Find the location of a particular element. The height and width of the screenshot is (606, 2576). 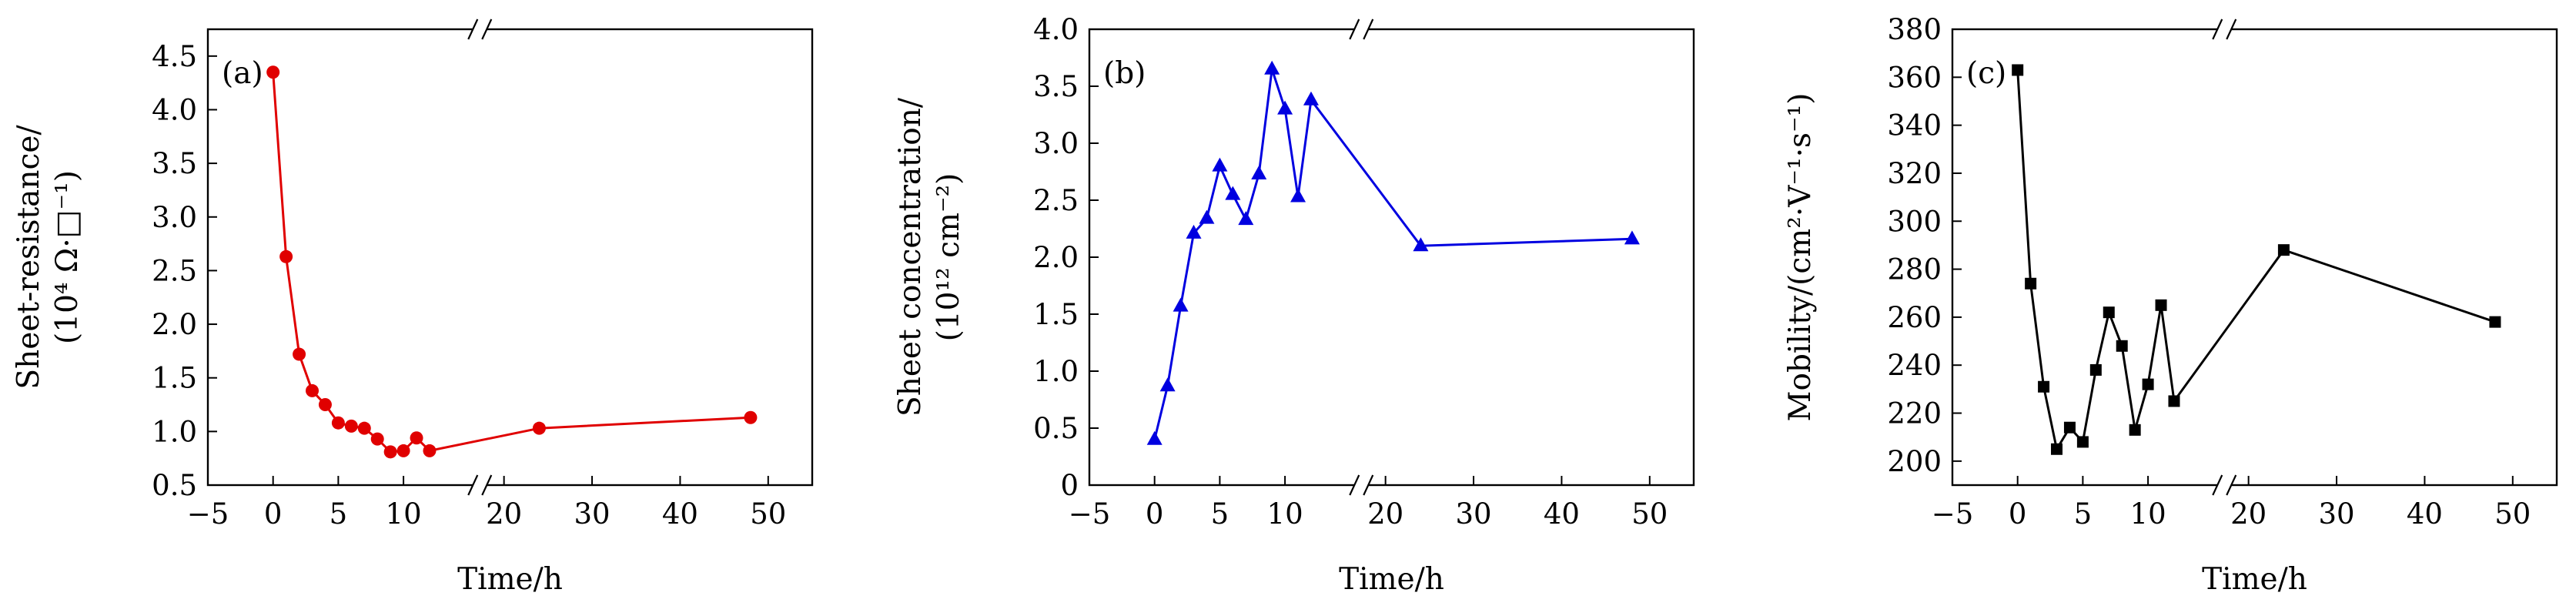

y-tick-label: 280 is located at coordinates (1914, 269).